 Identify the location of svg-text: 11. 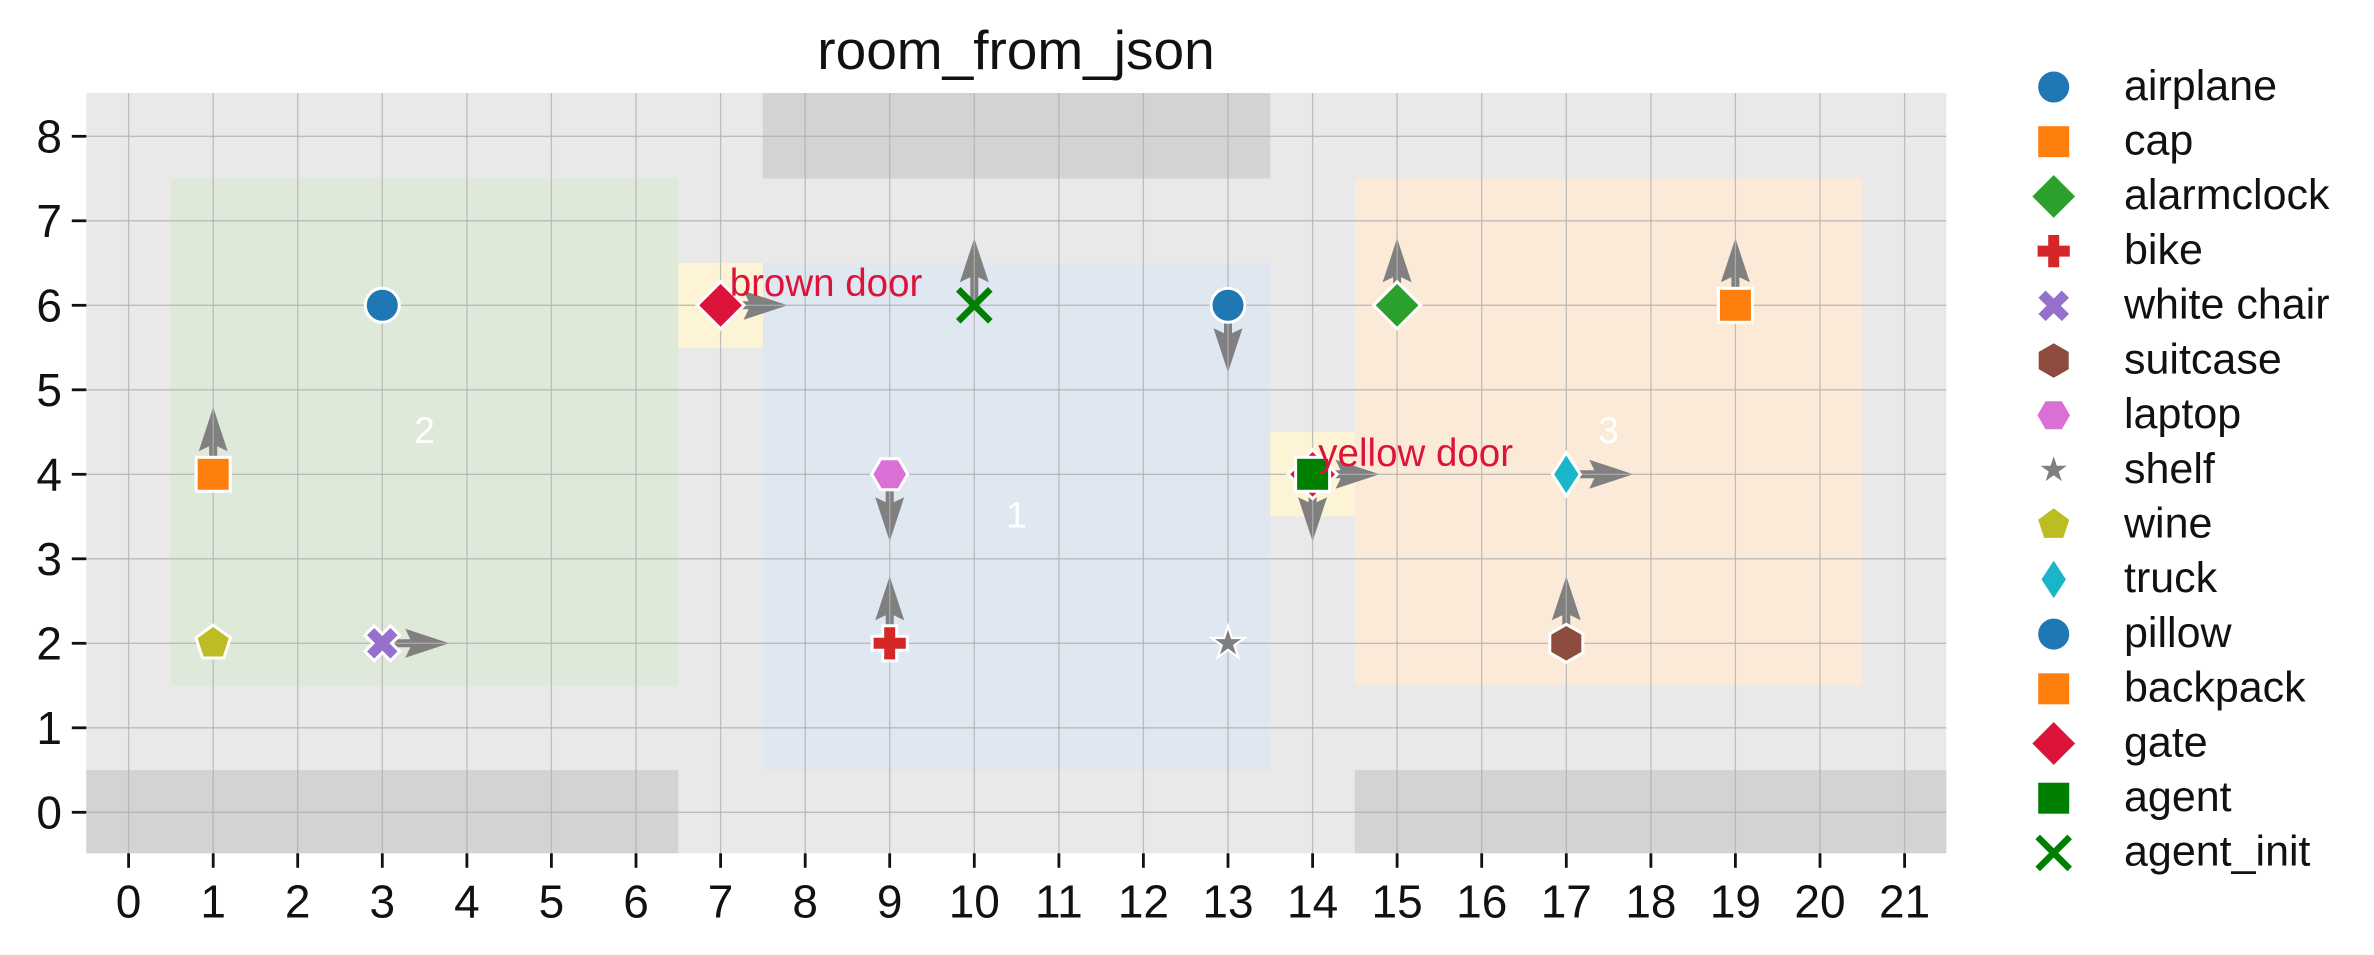
(1059, 902).